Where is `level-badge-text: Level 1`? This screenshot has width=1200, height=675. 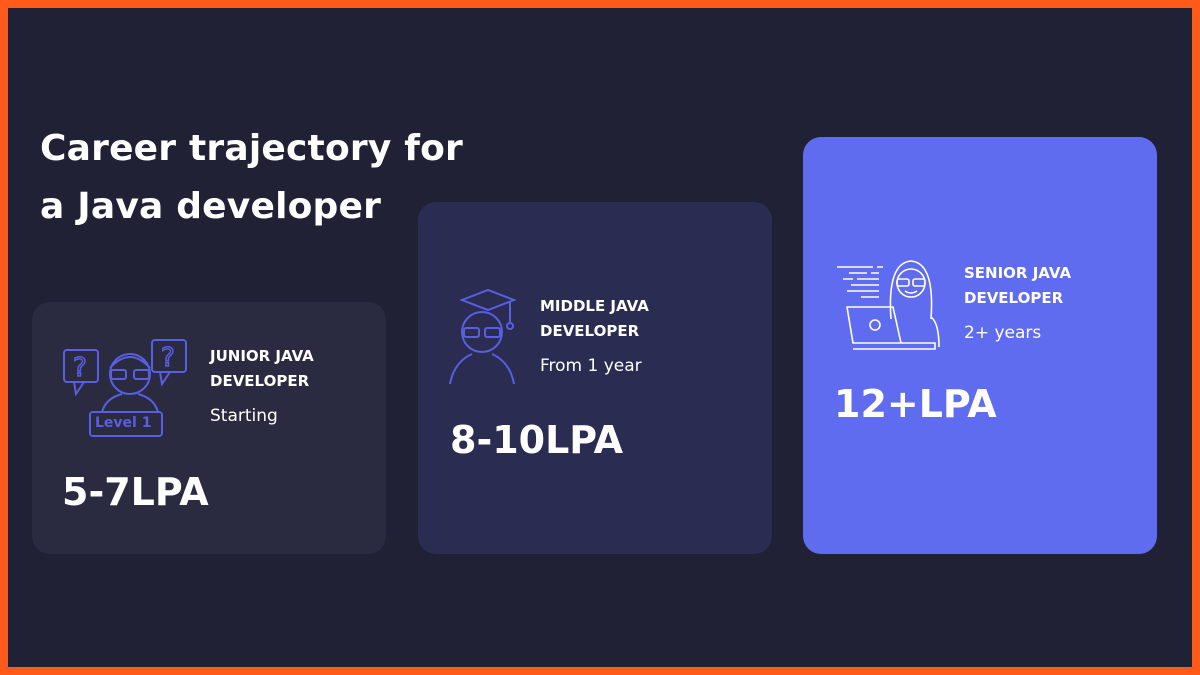 level-badge-text: Level 1 is located at coordinates (123, 423).